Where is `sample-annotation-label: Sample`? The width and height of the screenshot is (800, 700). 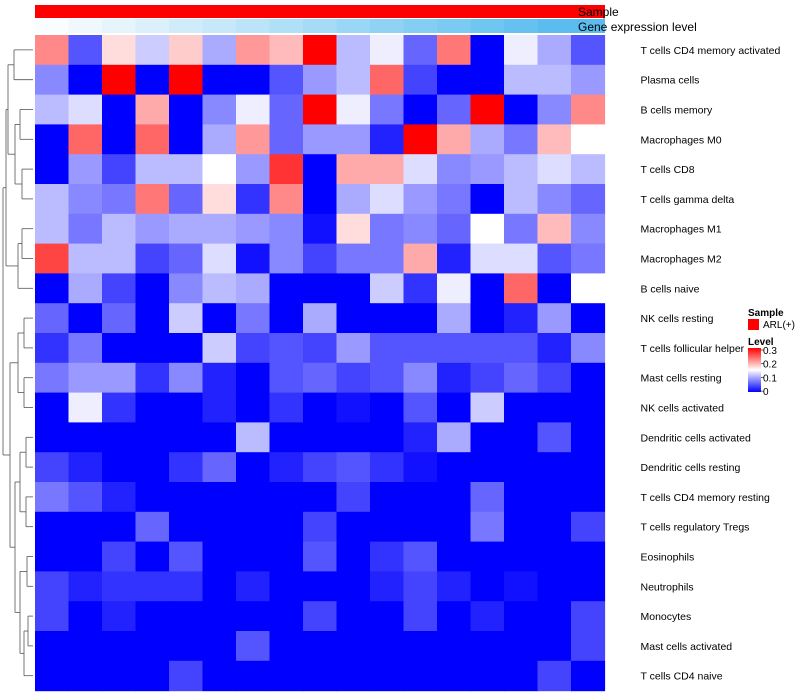
sample-annotation-label: Sample is located at coordinates (598, 12).